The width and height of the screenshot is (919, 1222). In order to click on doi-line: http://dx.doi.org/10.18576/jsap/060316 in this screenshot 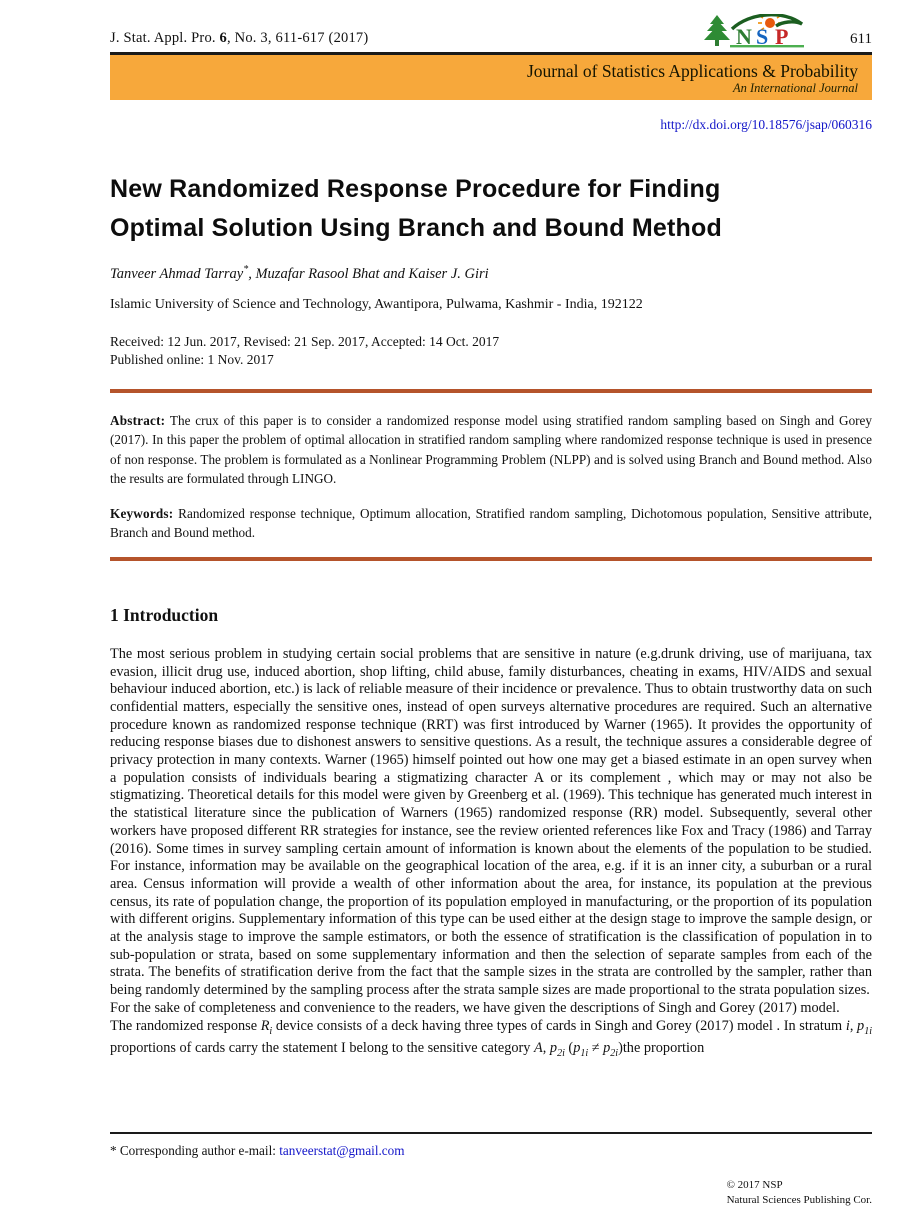, I will do `click(491, 125)`.